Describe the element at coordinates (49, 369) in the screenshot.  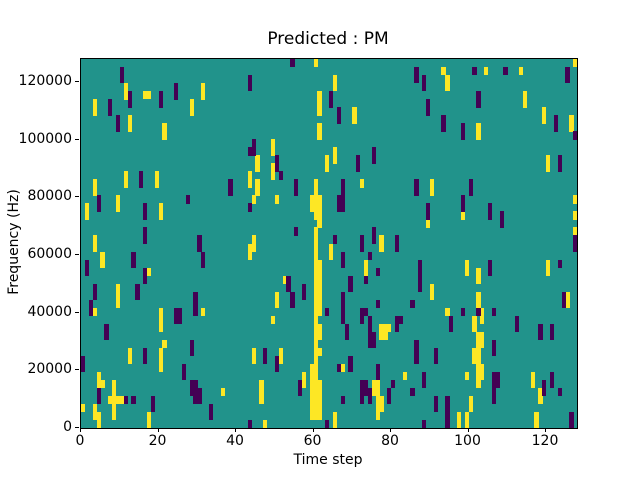
I see `y-tick-label: 20000` at that location.